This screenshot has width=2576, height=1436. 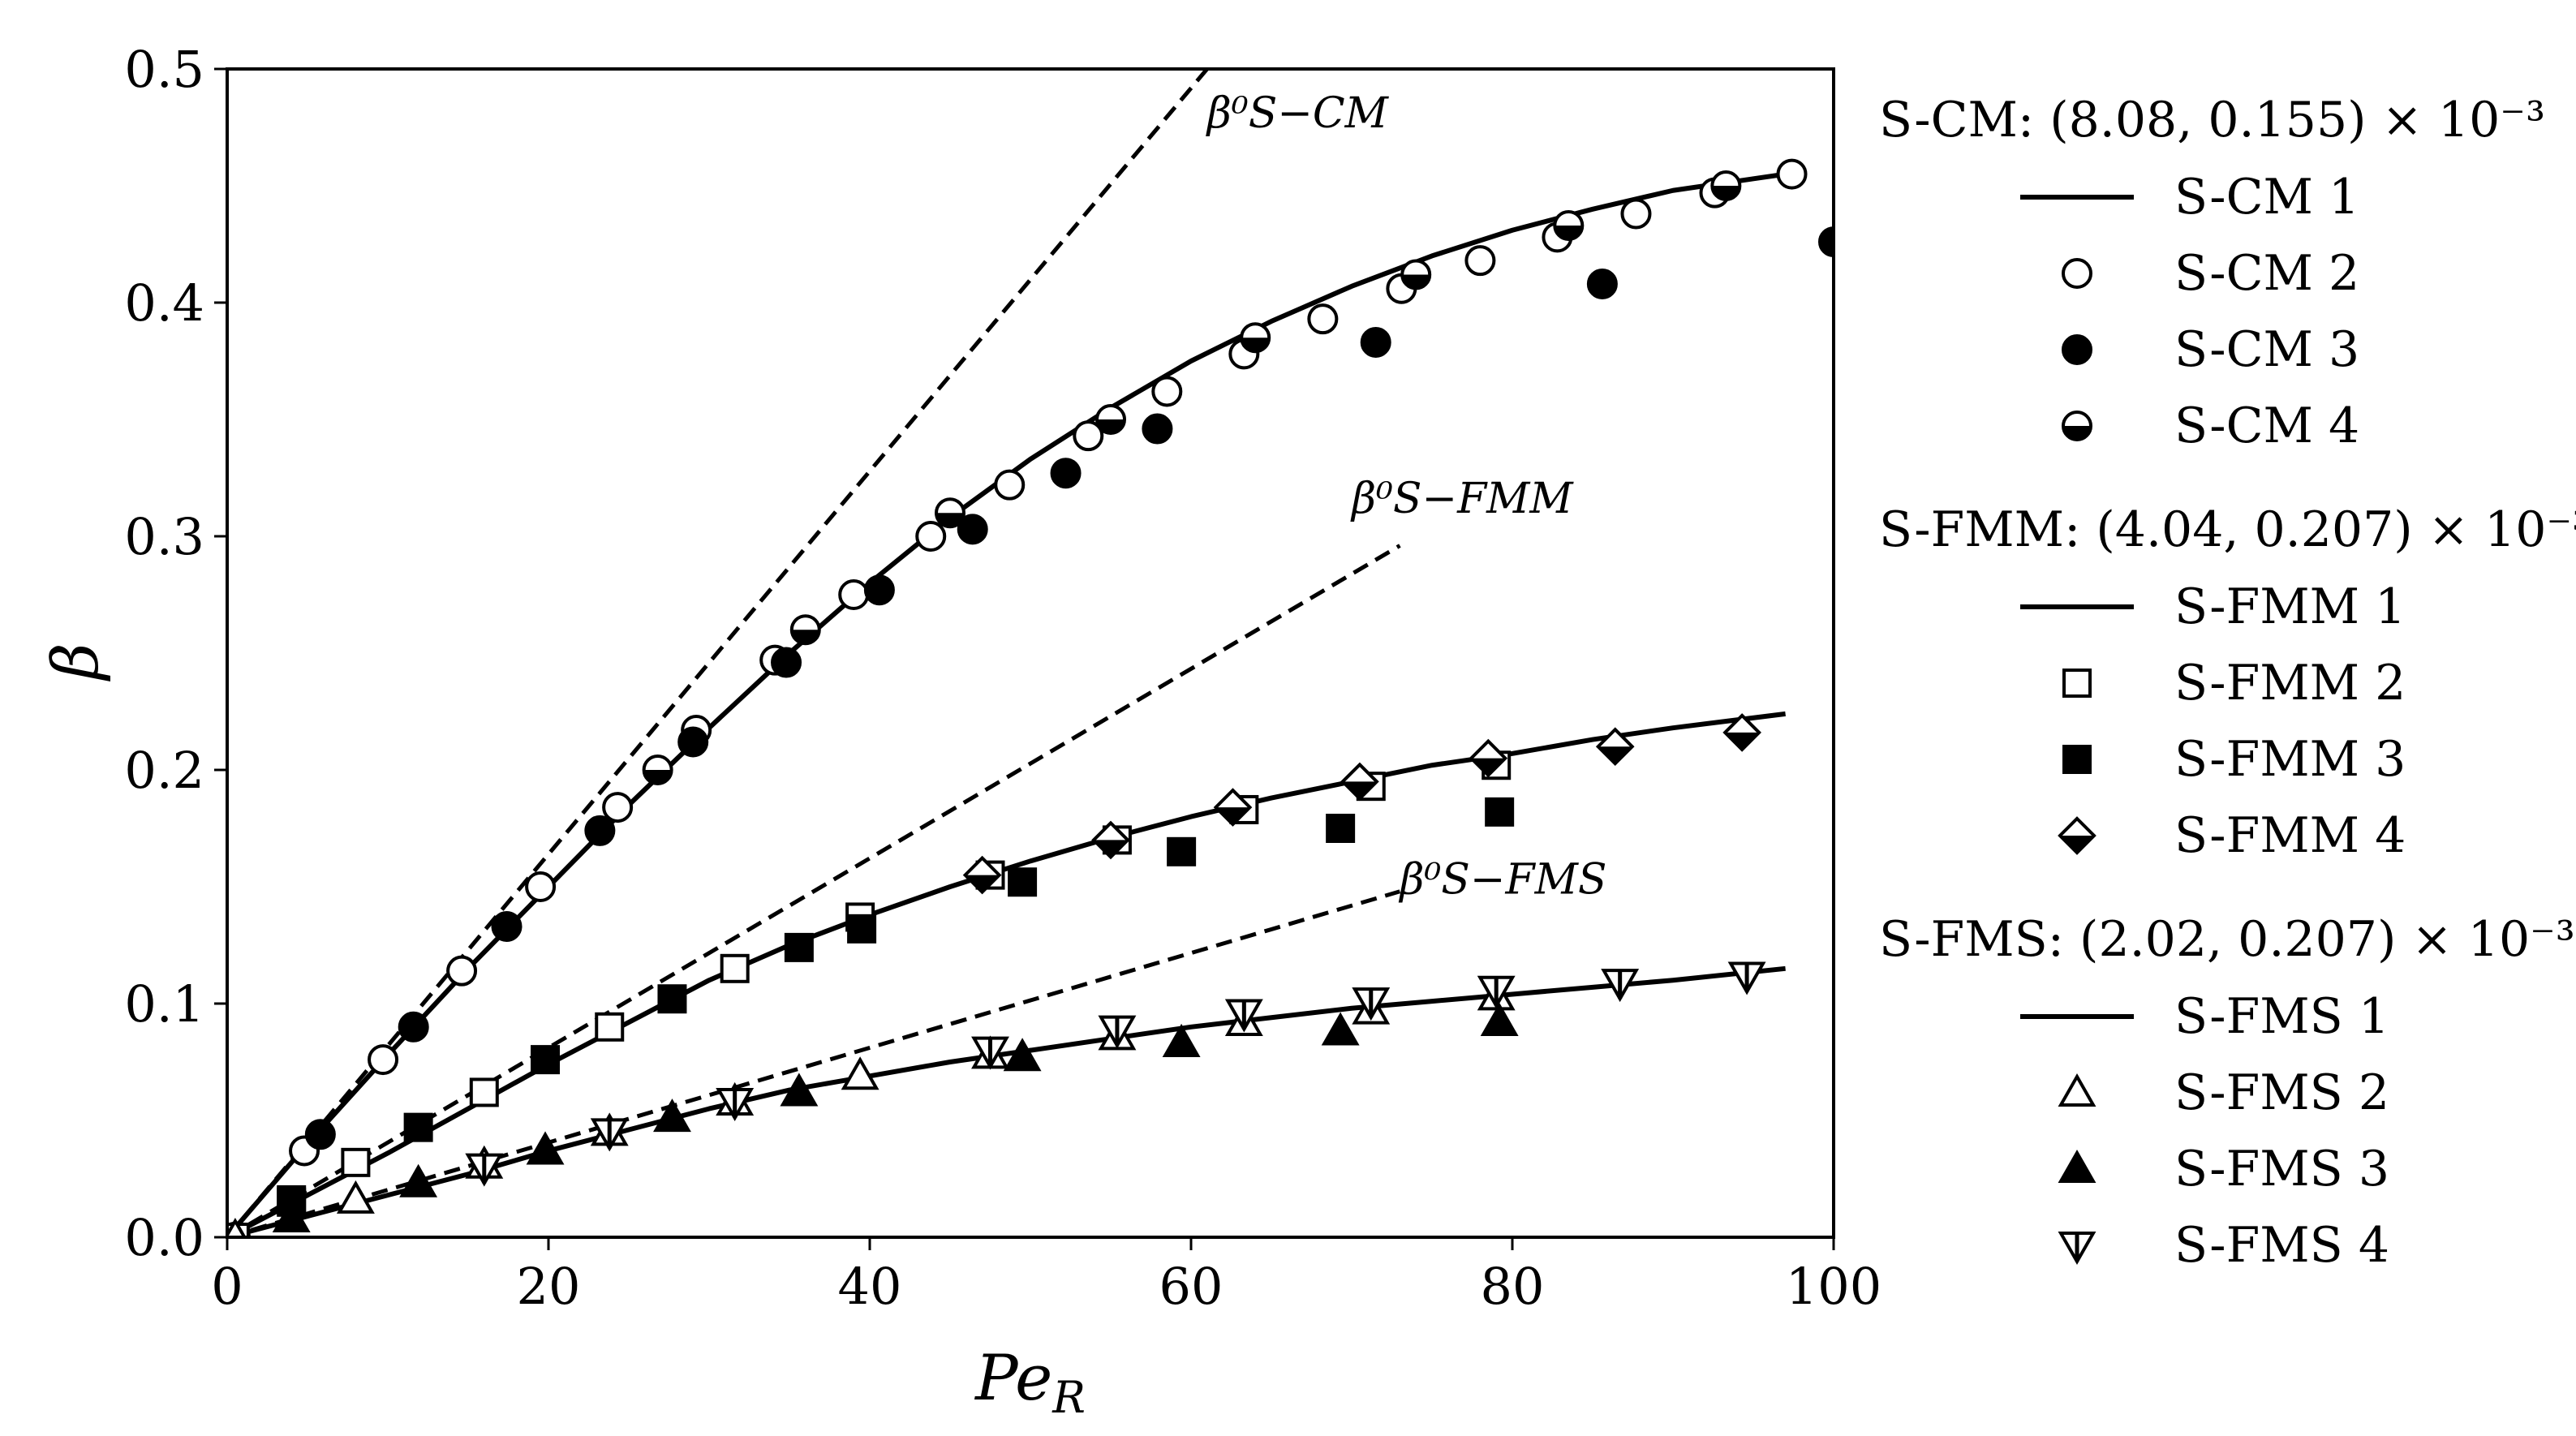 I want to click on x-tick-label: 0, so click(x=227, y=1286).